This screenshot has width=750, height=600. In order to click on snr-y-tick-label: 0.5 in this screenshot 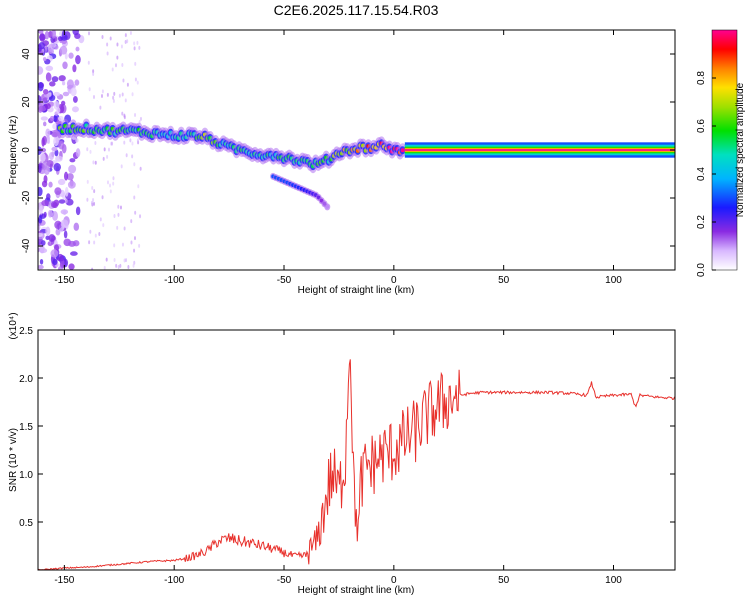, I will do `click(26, 523)`.